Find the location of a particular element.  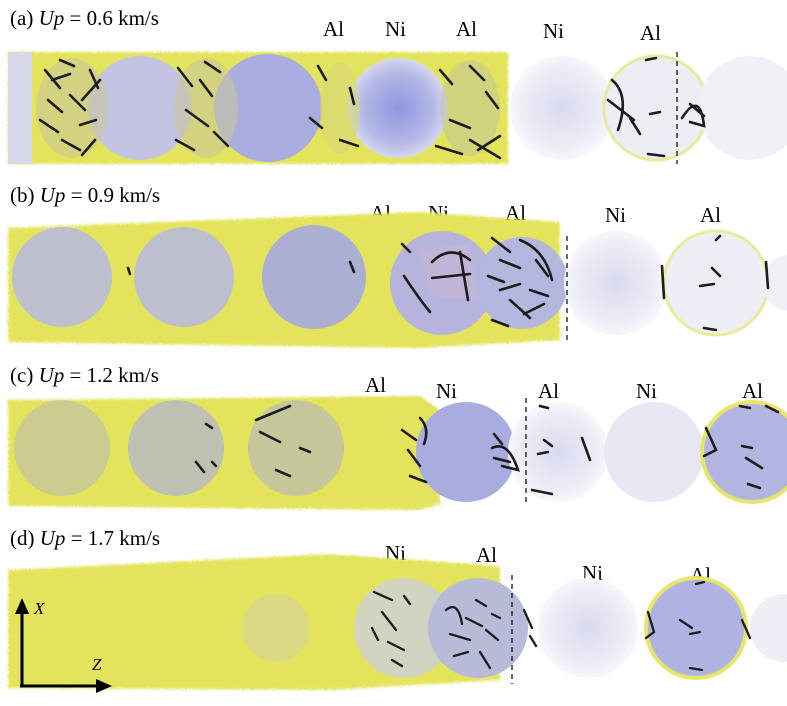

panel-b-title: (b) Up = 0.9 km/s is located at coordinates (85, 195).